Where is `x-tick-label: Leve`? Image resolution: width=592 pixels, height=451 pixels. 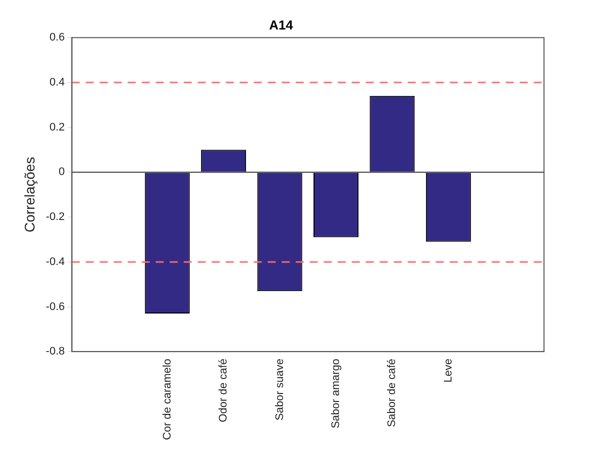 x-tick-label: Leve is located at coordinates (448, 370).